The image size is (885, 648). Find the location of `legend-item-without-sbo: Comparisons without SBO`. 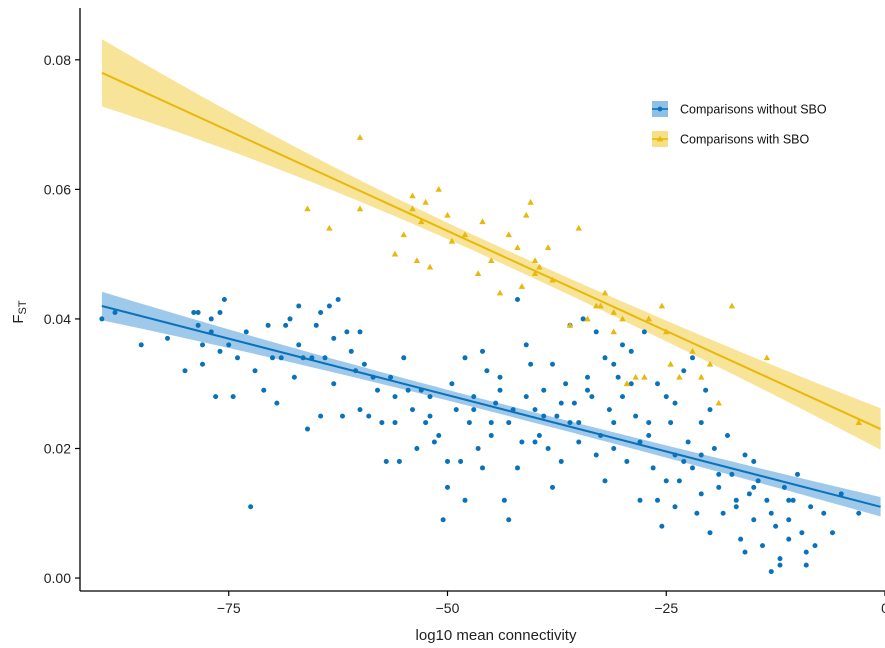

legend-item-without-sbo: Comparisons without SBO is located at coordinates (739, 109).